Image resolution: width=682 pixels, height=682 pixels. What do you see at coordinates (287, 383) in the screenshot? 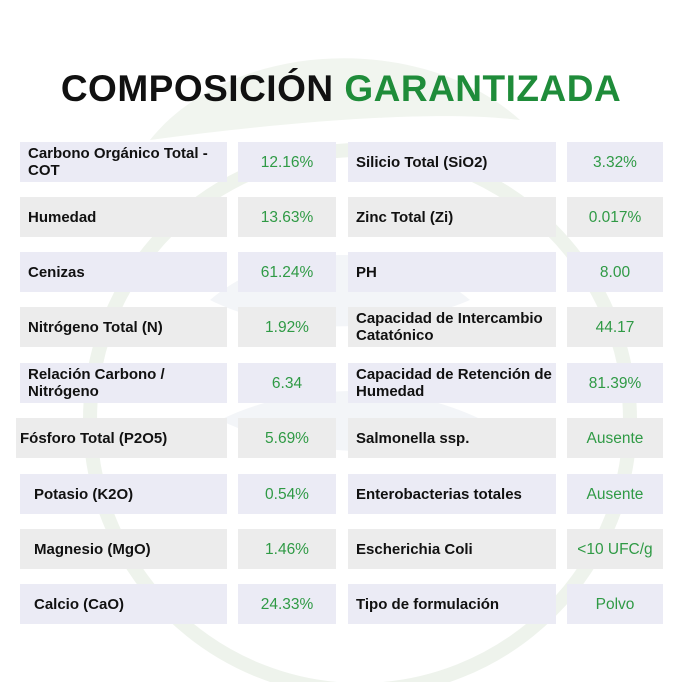
I see `left-row-5-value: 6.34` at bounding box center [287, 383].